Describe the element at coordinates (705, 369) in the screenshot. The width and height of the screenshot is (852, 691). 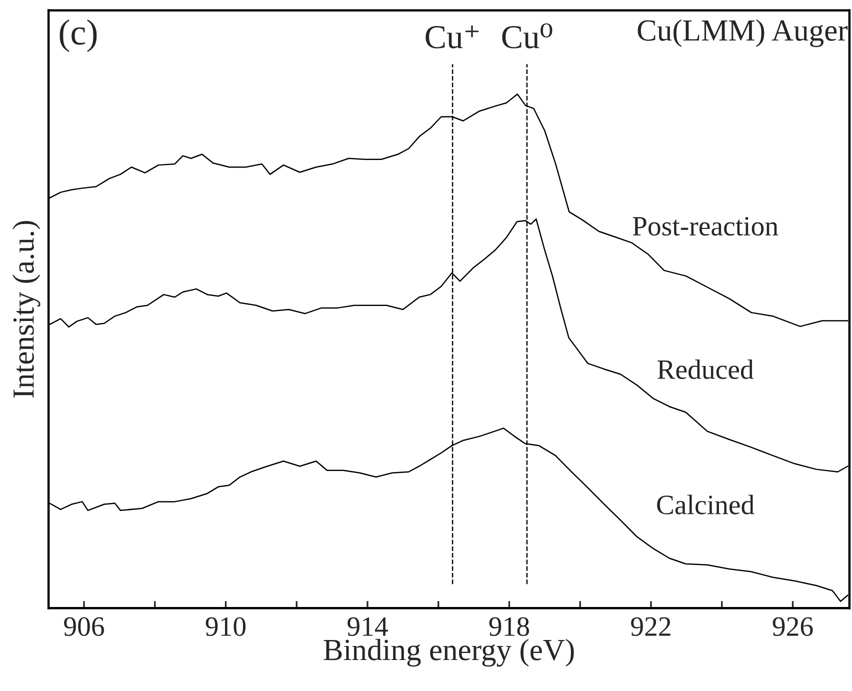
I see `series-label: Reduced` at that location.